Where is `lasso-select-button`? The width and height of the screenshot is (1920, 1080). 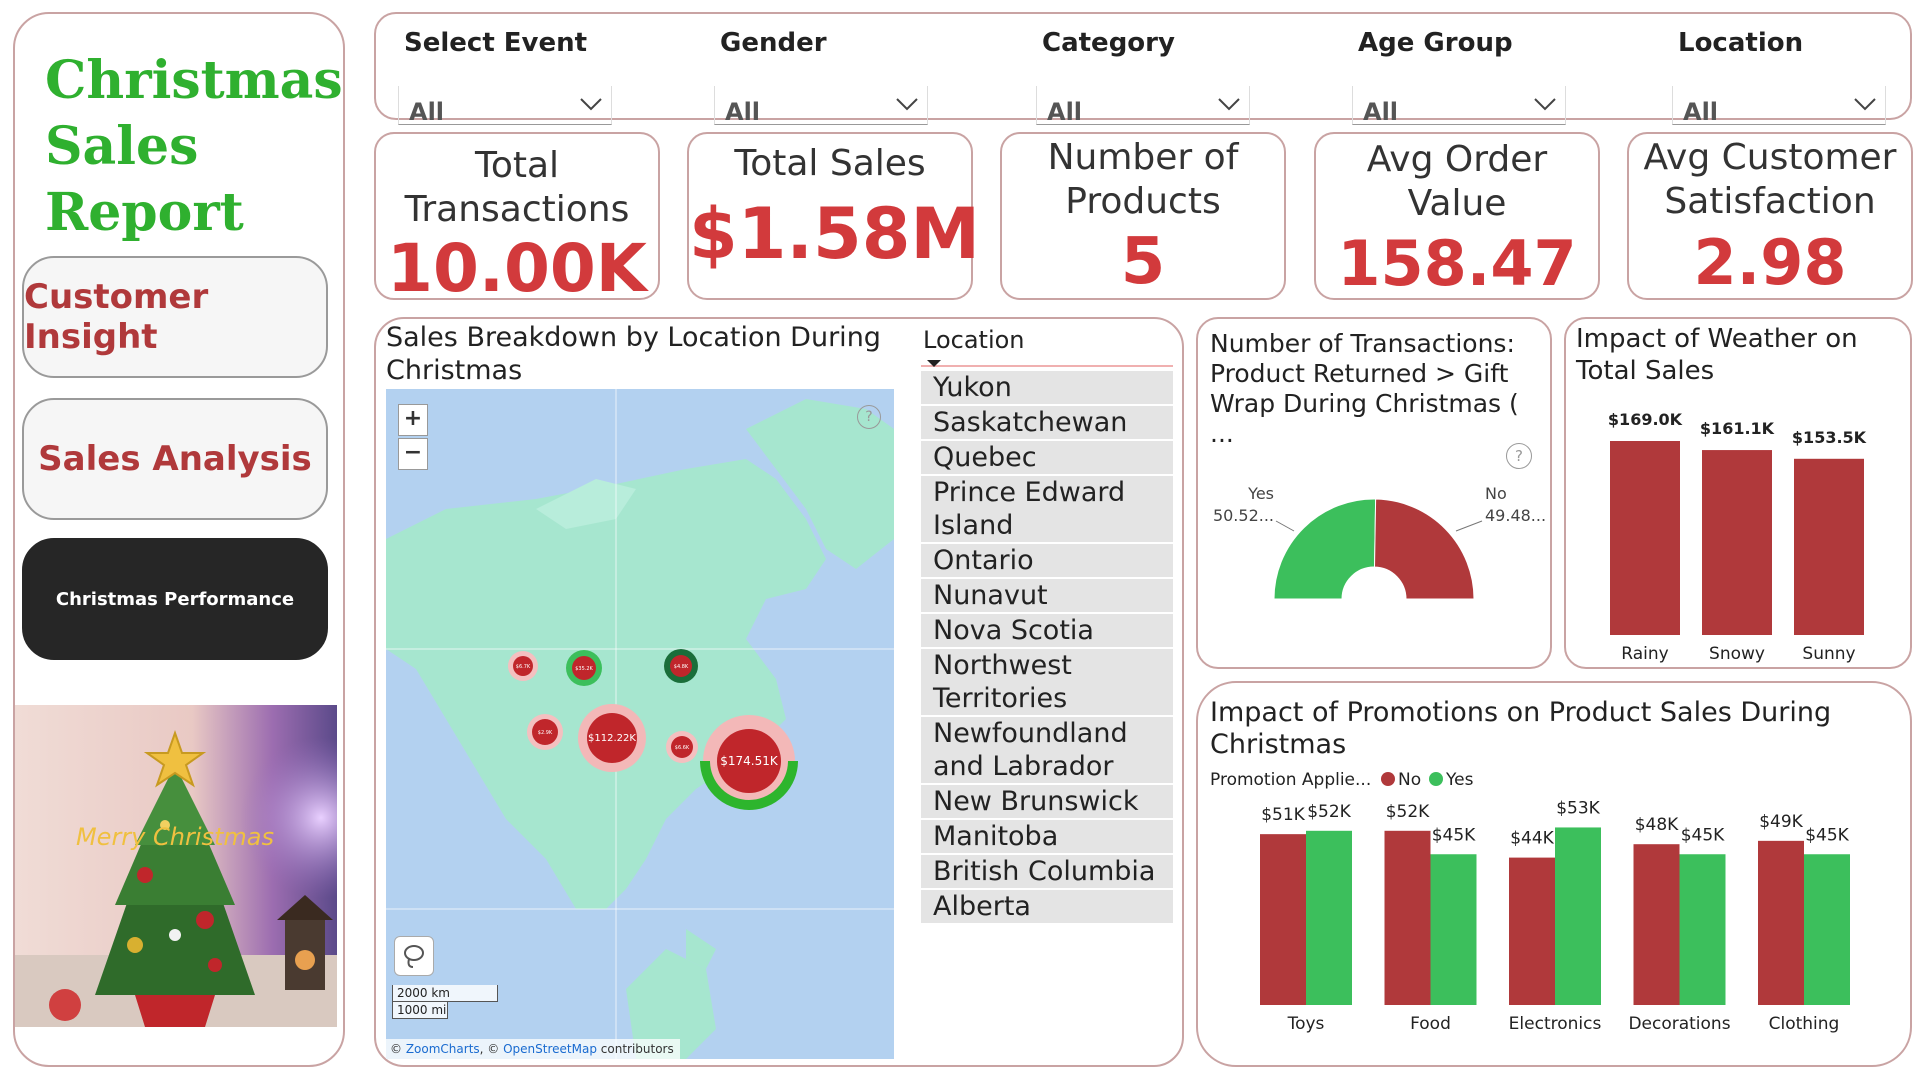
lasso-select-button is located at coordinates (414, 956).